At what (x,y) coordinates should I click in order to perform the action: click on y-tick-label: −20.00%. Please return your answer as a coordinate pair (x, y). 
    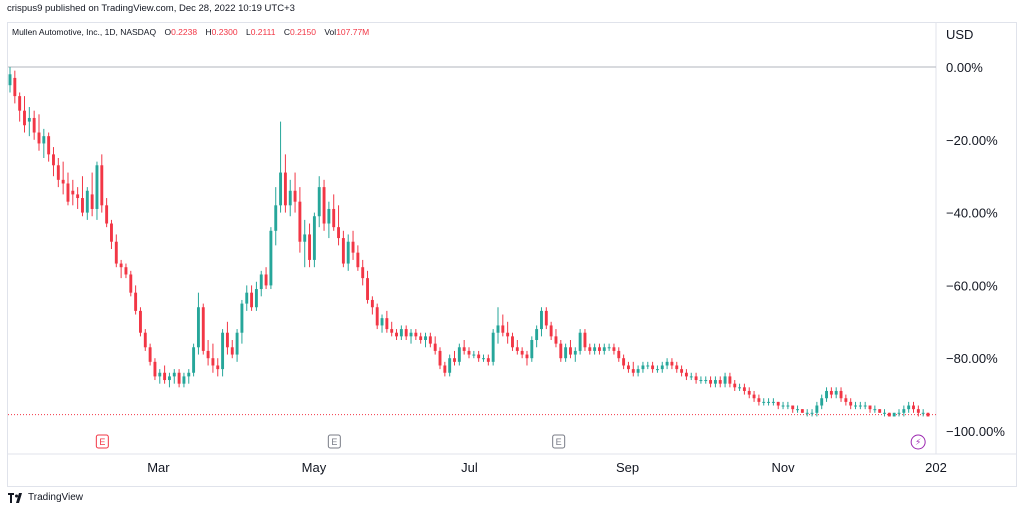
    Looking at the image, I should click on (972, 140).